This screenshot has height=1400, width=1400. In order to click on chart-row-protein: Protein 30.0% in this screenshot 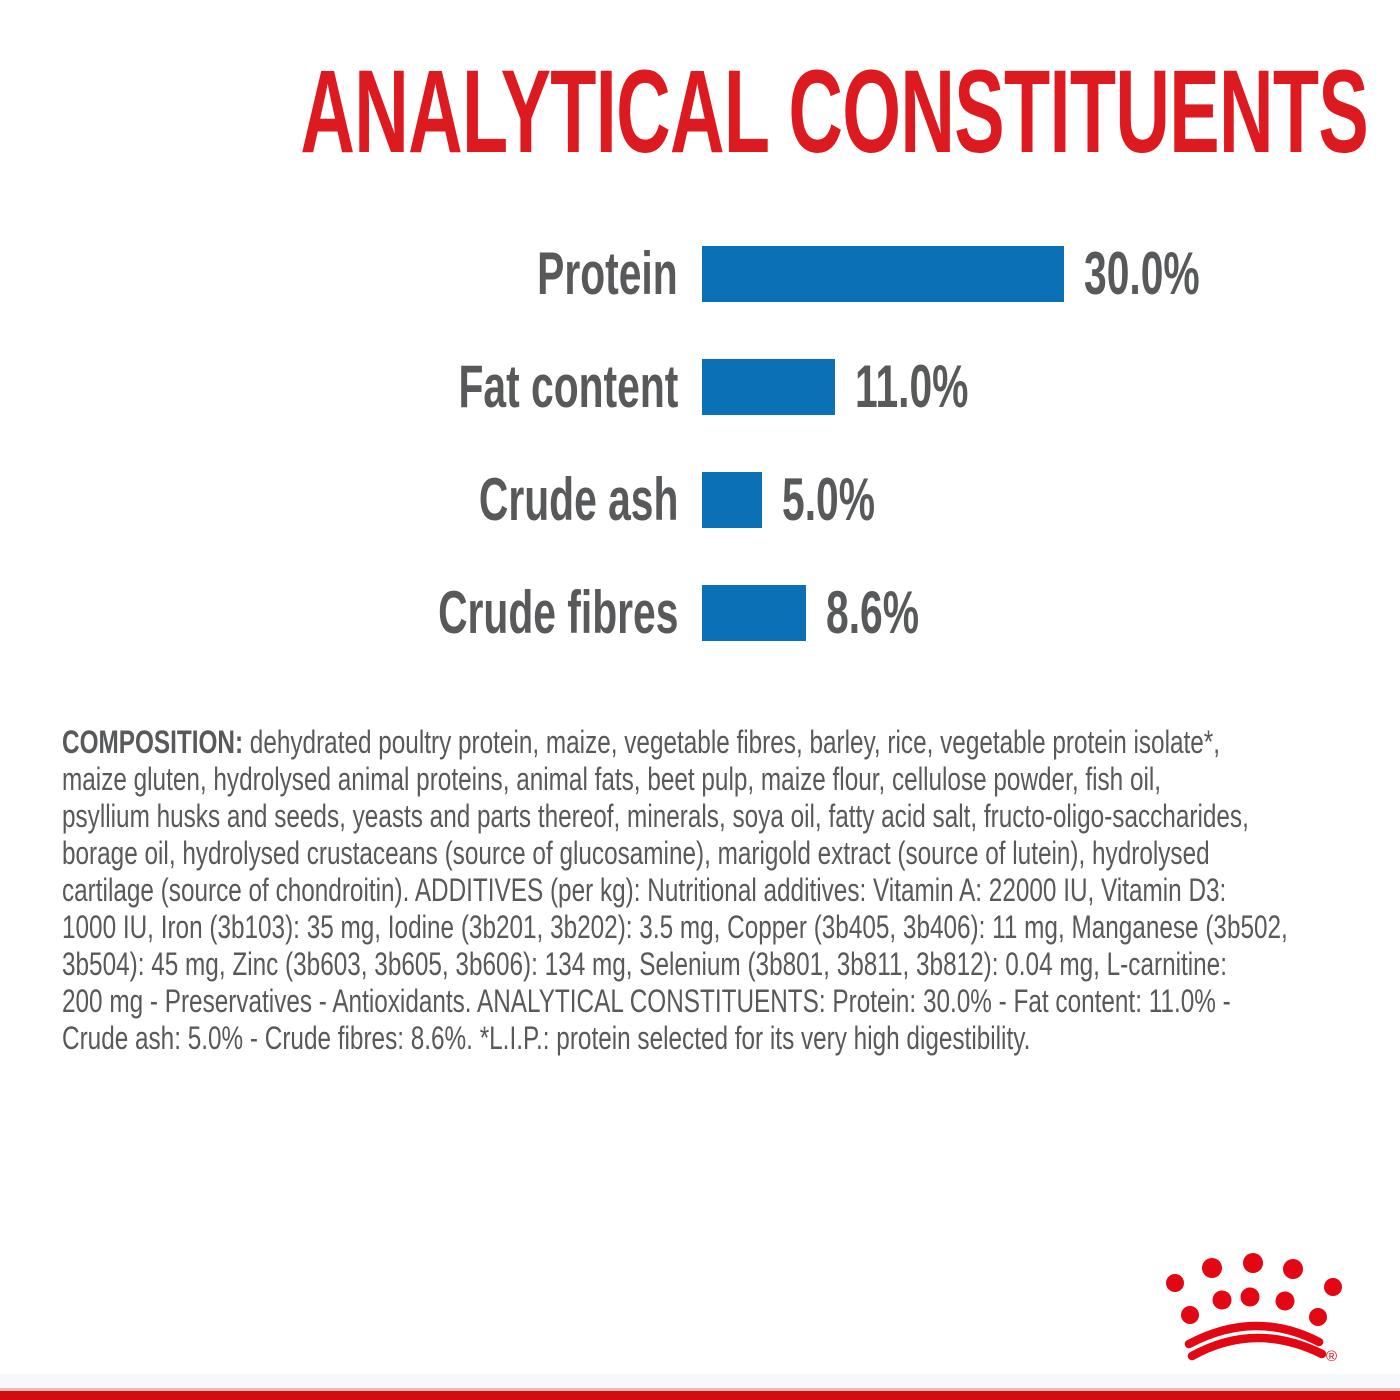, I will do `click(700, 273)`.